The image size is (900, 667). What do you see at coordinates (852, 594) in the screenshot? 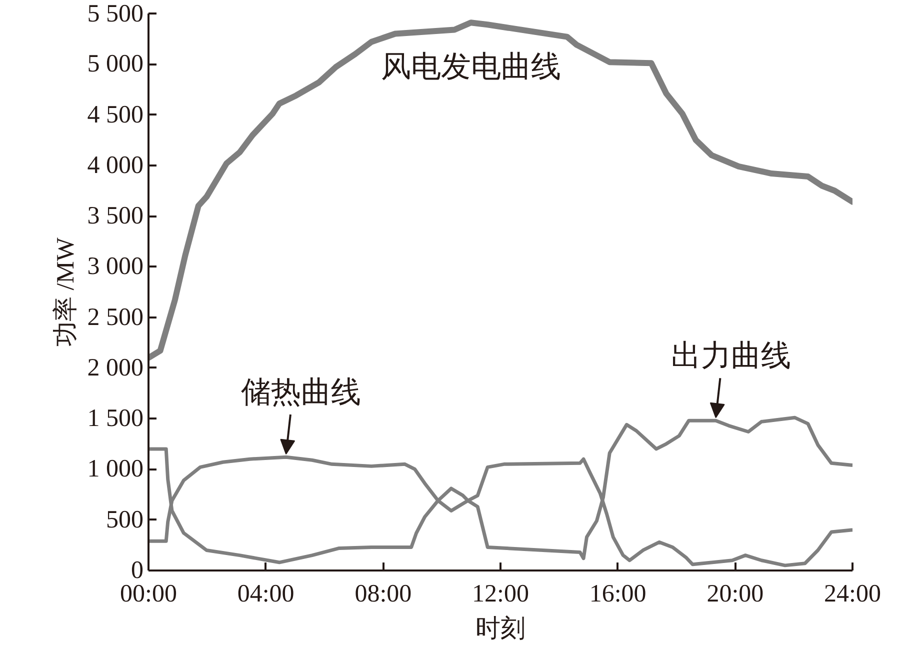
I see `x-tick-label: 24:00` at bounding box center [852, 594].